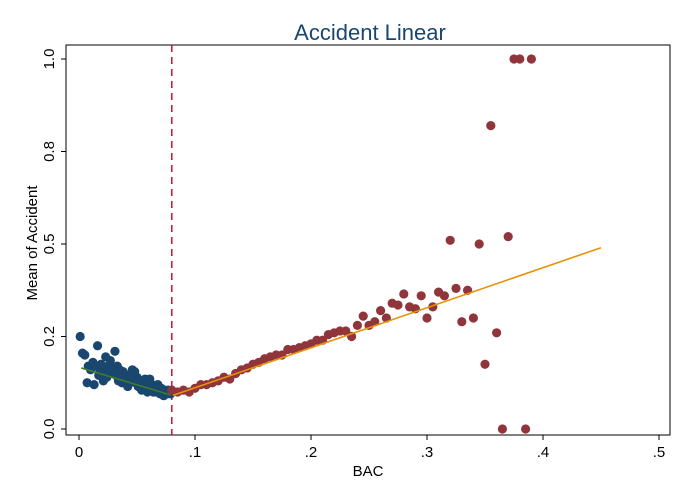  Describe the element at coordinates (370, 32) in the screenshot. I see `chart-title: Accident Linear` at that location.